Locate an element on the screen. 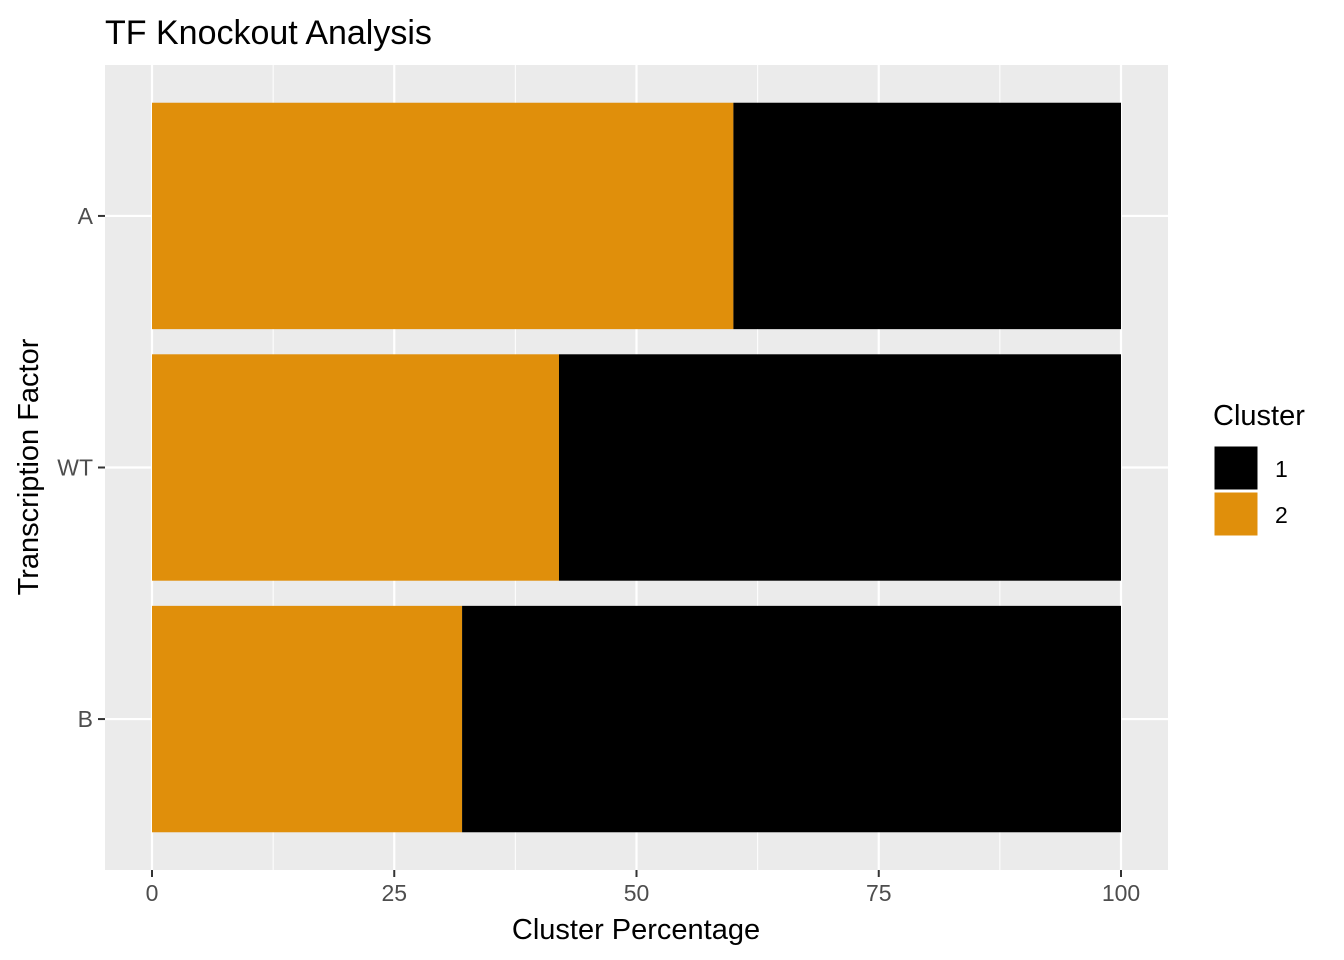  chart-title: TF Knockout Analysis is located at coordinates (268, 33).